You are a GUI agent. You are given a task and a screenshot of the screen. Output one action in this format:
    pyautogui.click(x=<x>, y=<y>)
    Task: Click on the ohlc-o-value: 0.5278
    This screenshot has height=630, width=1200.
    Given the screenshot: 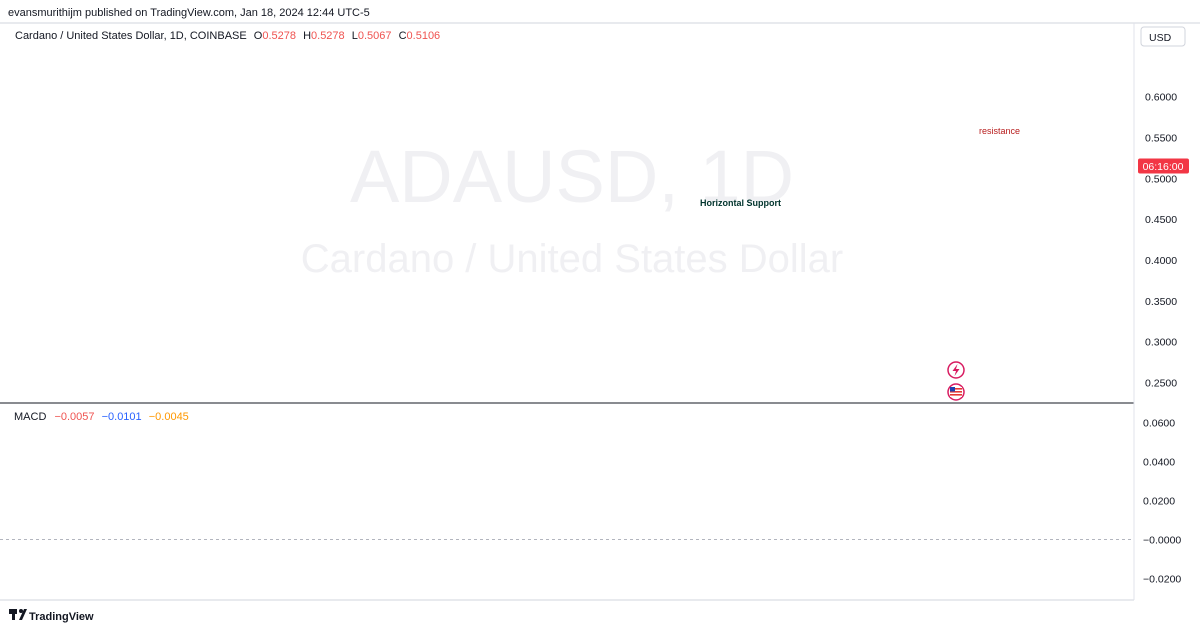 What is the action you would take?
    pyautogui.click(x=279, y=36)
    